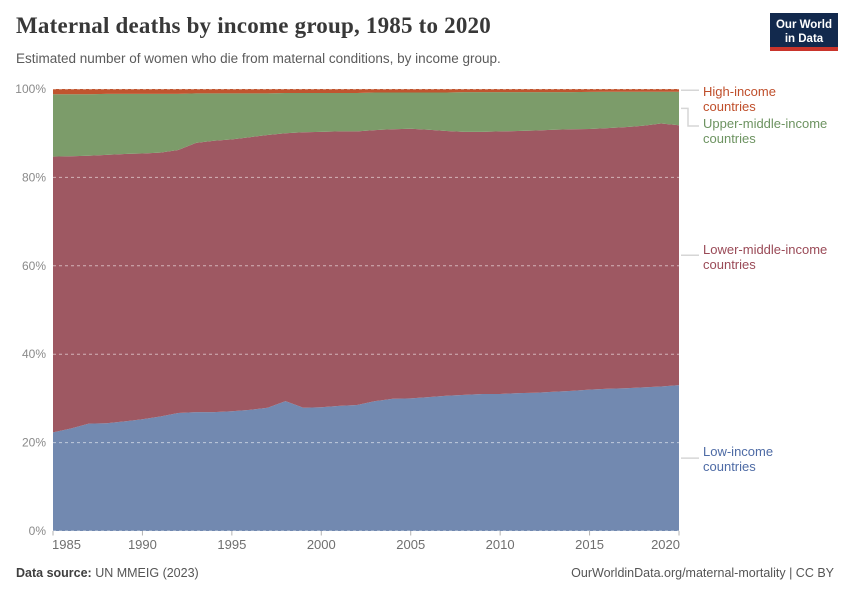 The image size is (850, 600). What do you see at coordinates (38, 531) in the screenshot?
I see `y-axis-label-0%: 0%` at bounding box center [38, 531].